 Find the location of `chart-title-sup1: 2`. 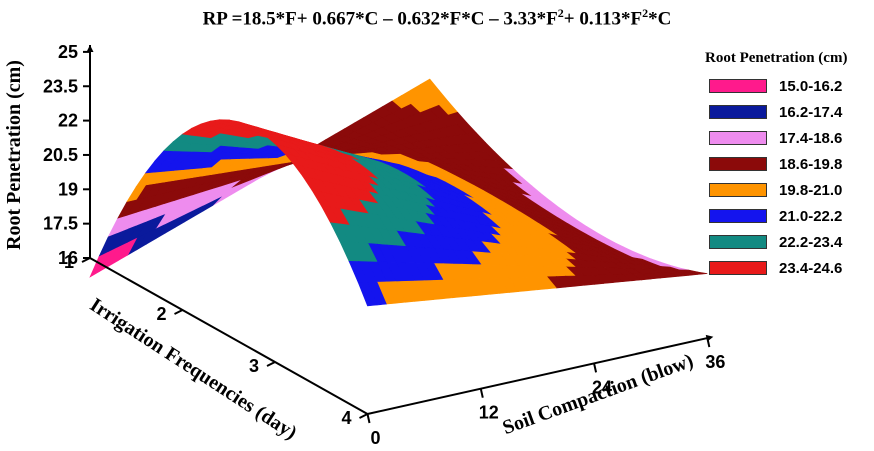

chart-title-sup1: 2 is located at coordinates (560, 13).